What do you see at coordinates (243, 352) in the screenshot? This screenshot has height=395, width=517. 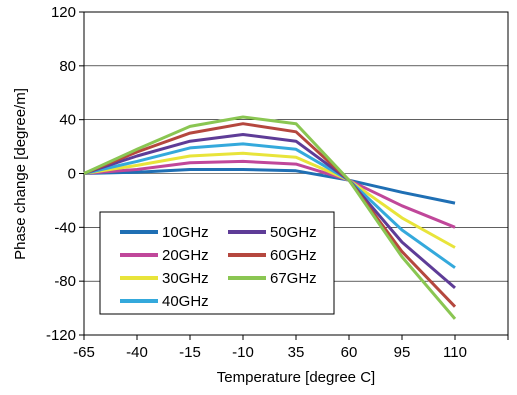 I see `x-tick-label: -10` at bounding box center [243, 352].